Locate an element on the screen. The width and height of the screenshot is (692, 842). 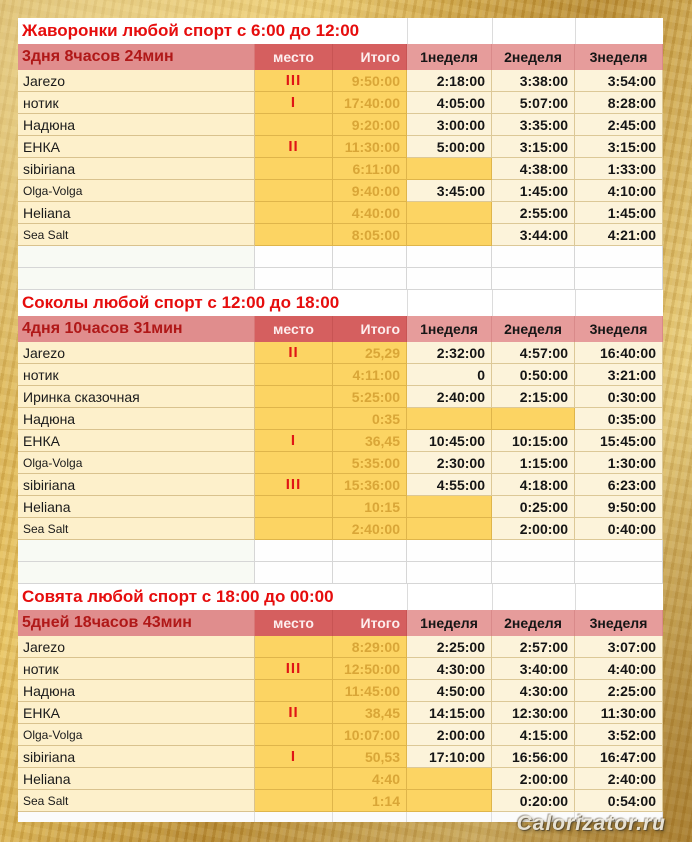
total-time-cell: 12:50:00 is located at coordinates (370, 669).